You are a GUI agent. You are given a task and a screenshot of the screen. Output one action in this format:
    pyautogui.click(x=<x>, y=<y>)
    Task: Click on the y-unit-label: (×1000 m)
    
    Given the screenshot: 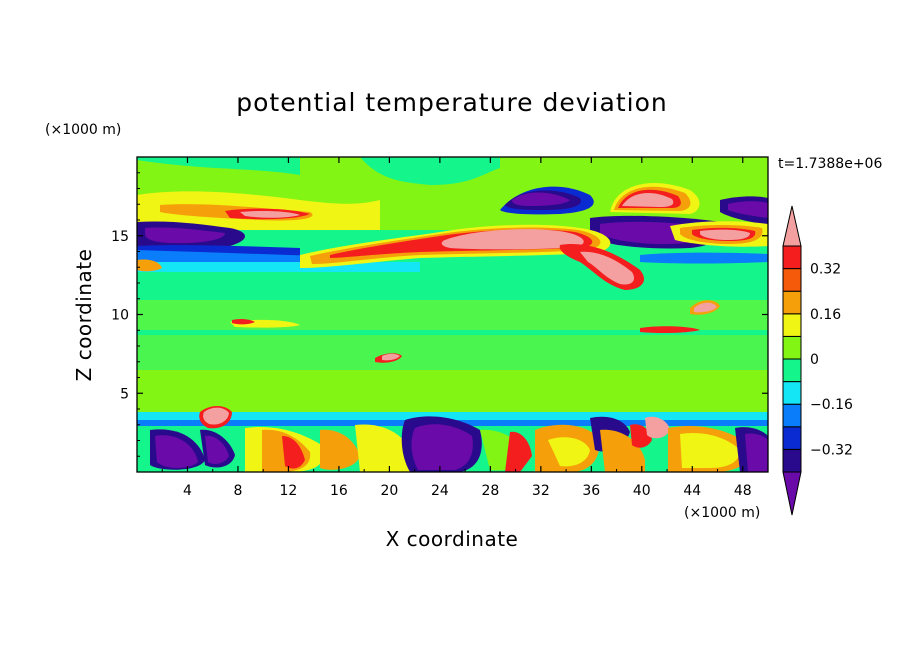 What is the action you would take?
    pyautogui.click(x=83, y=130)
    